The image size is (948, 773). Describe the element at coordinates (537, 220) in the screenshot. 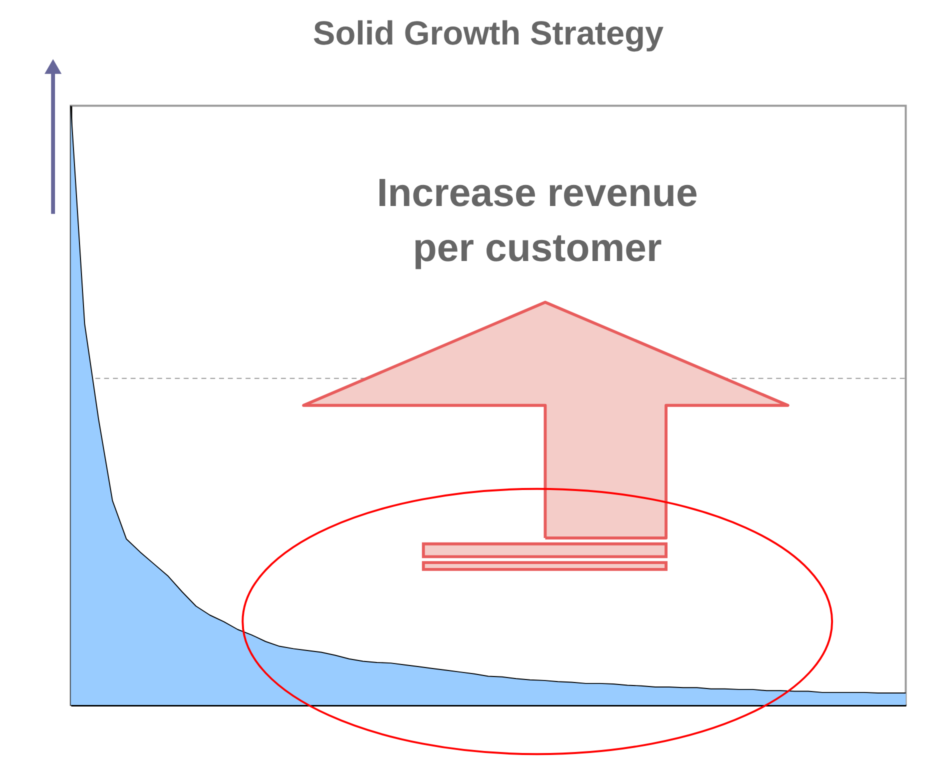

I see `annotation: Increase revenue per customer` at that location.